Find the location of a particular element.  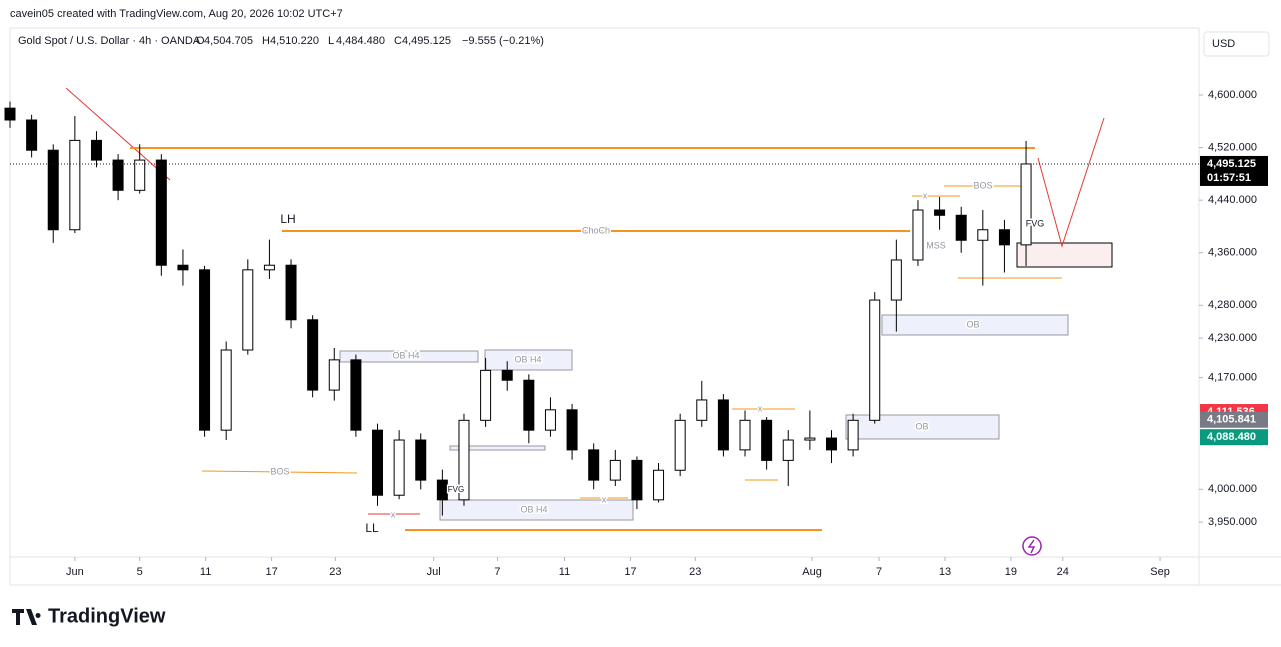

currency-box is located at coordinates (1236, 44).